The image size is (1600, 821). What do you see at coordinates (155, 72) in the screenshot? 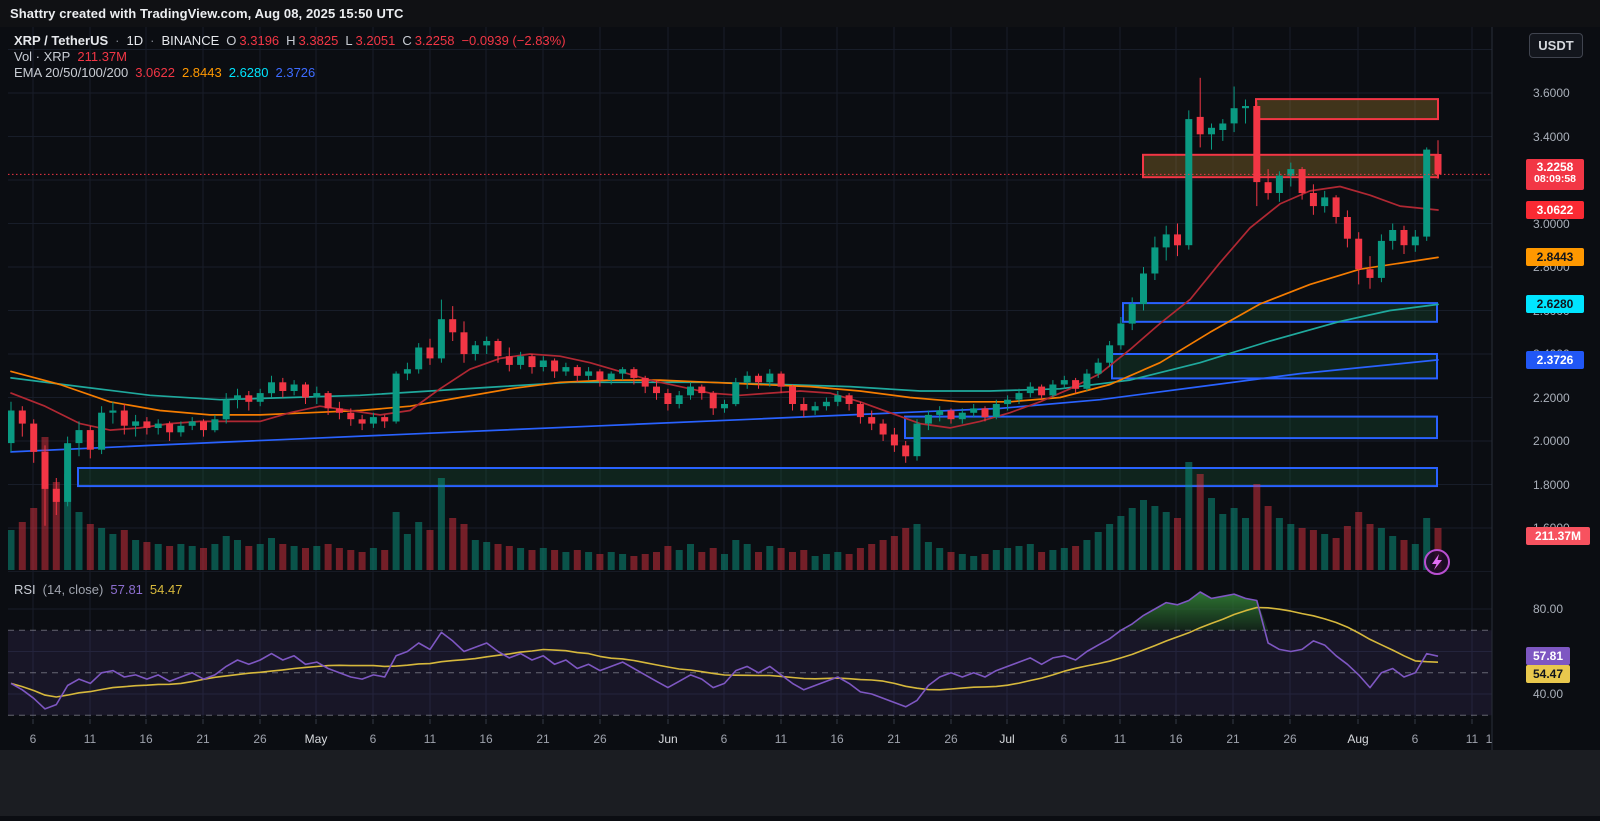
I see `legend-ema-segment: 3.0622` at bounding box center [155, 72].